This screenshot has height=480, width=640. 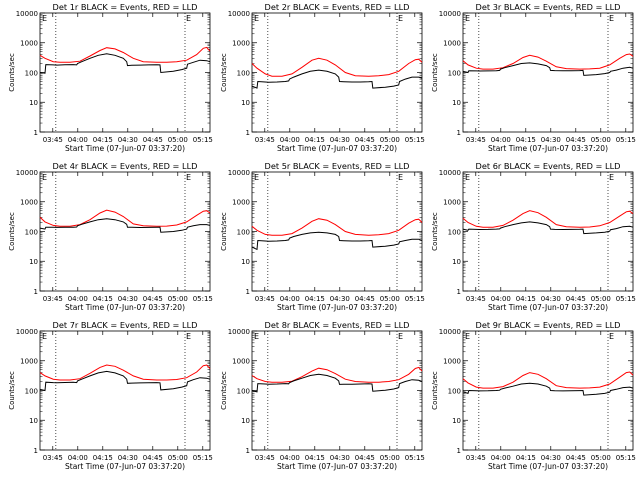 What do you see at coordinates (548, 166) in the screenshot?
I see `panel-title: Det 6r BLACK = Events, RED = LLD` at bounding box center [548, 166].